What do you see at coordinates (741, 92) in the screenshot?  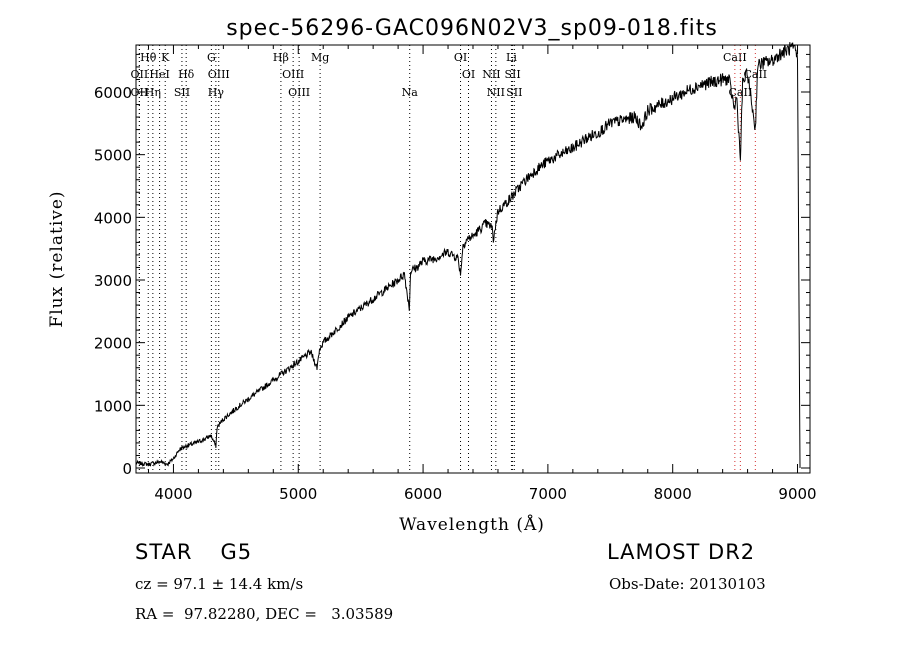 I see `line-marker-label-25: CaII` at bounding box center [741, 92].